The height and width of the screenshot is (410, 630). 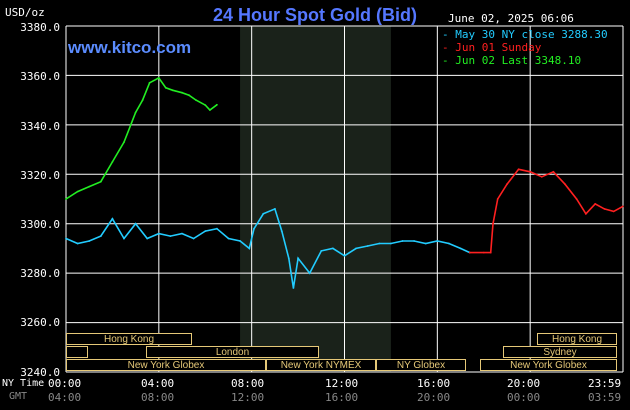 I want to click on market-sydney: Sydney, so click(x=560, y=352).